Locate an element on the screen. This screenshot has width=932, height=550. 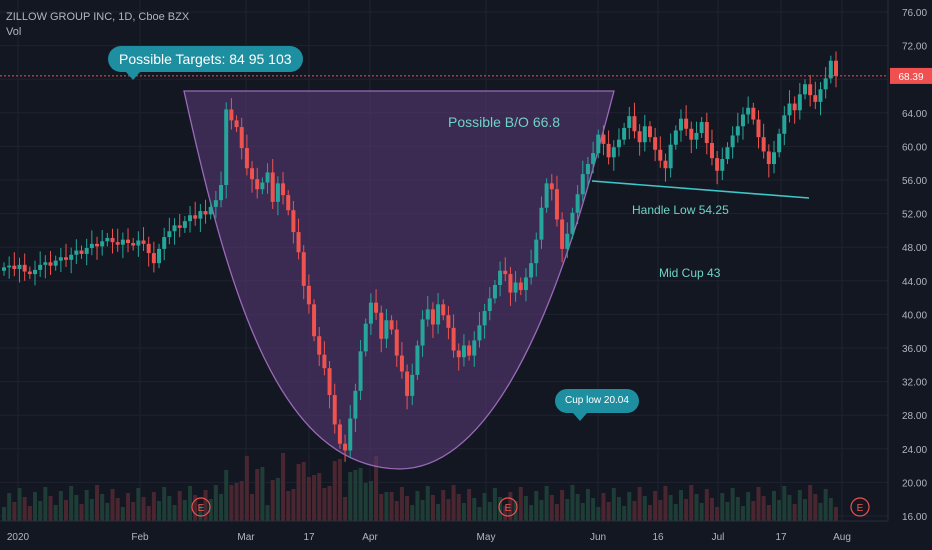
time-tick-label: 16 is located at coordinates (658, 537).